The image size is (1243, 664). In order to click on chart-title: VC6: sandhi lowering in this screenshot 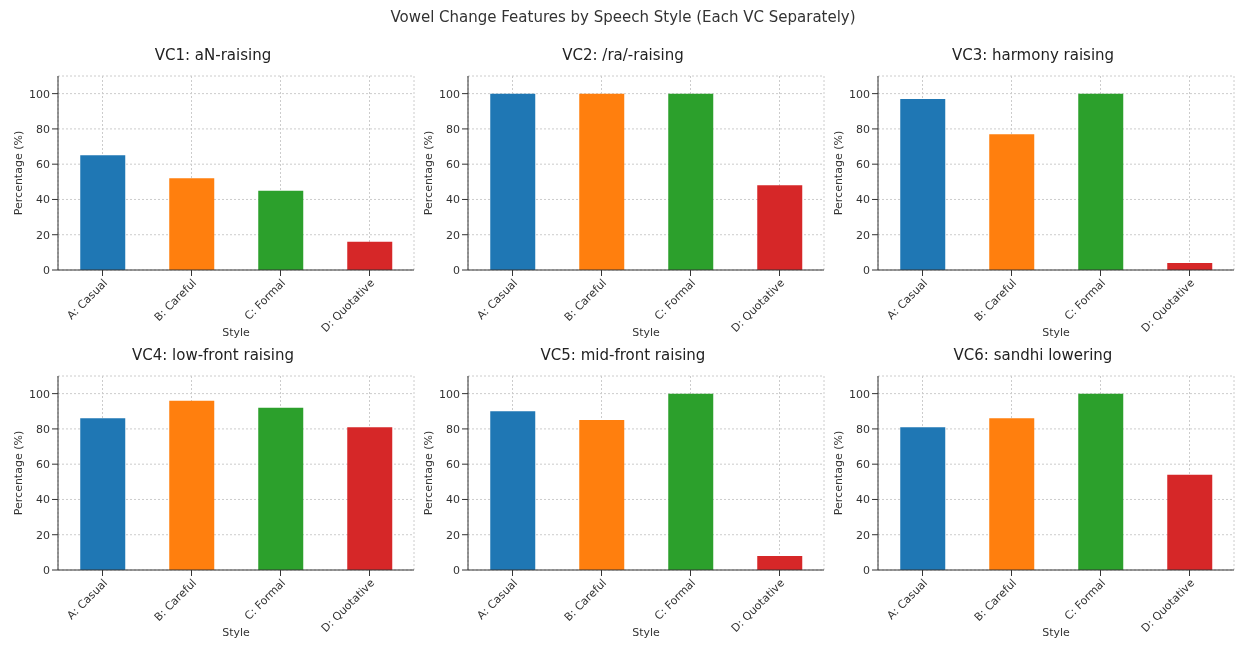, I will do `click(1033, 356)`.